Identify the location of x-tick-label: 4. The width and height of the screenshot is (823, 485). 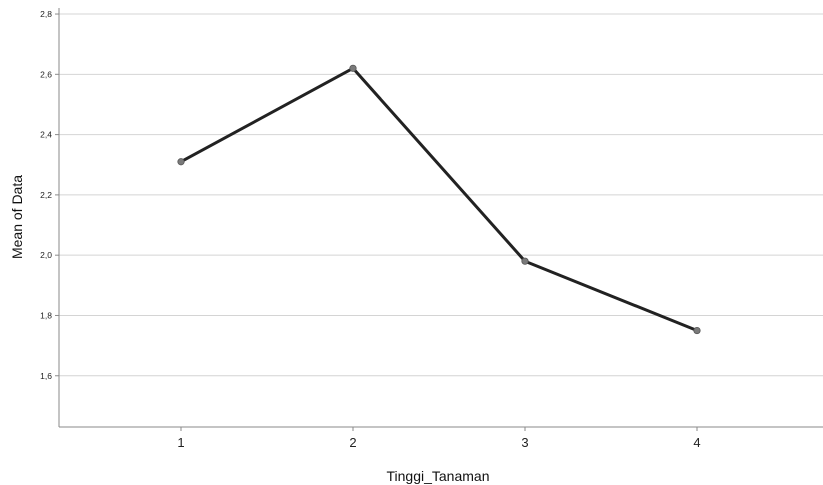
(696, 442).